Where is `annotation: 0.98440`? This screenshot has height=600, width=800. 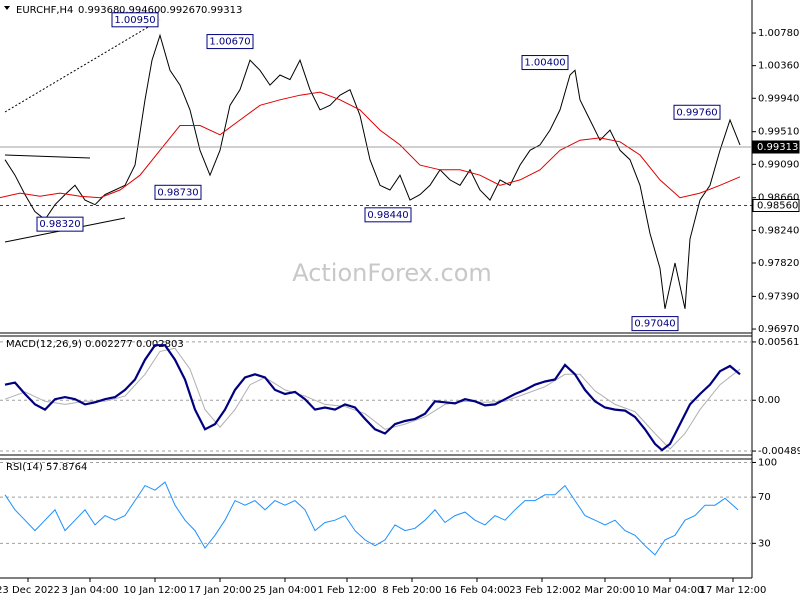 annotation: 0.98440 is located at coordinates (387, 215).